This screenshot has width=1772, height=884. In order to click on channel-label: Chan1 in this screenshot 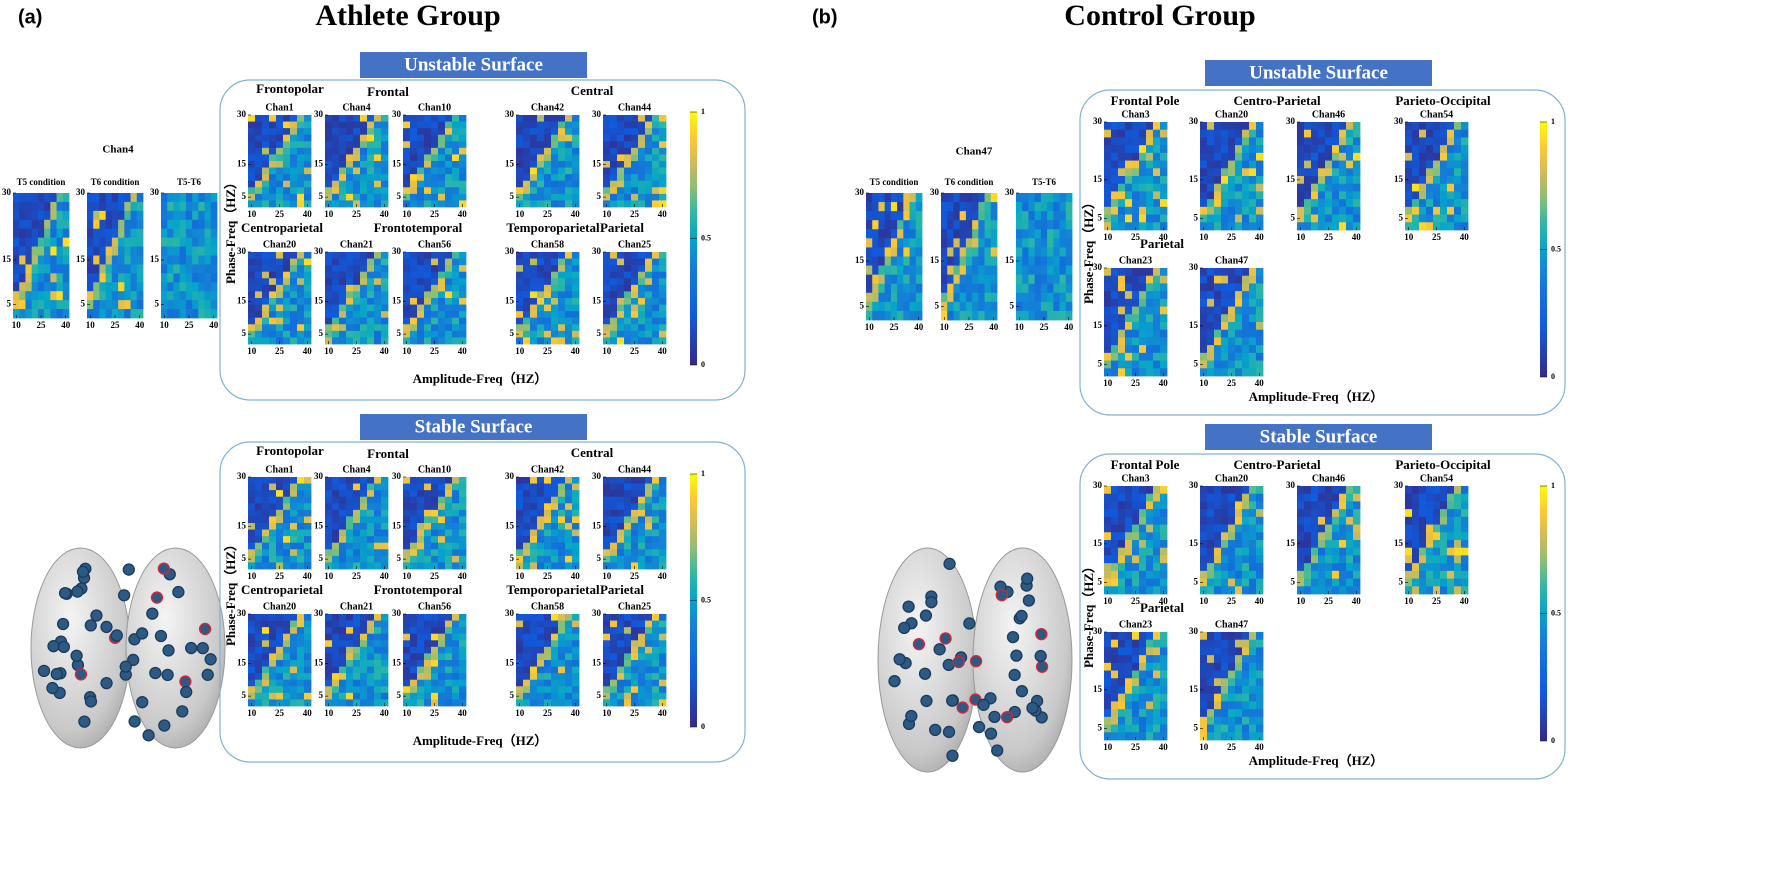, I will do `click(279, 107)`.